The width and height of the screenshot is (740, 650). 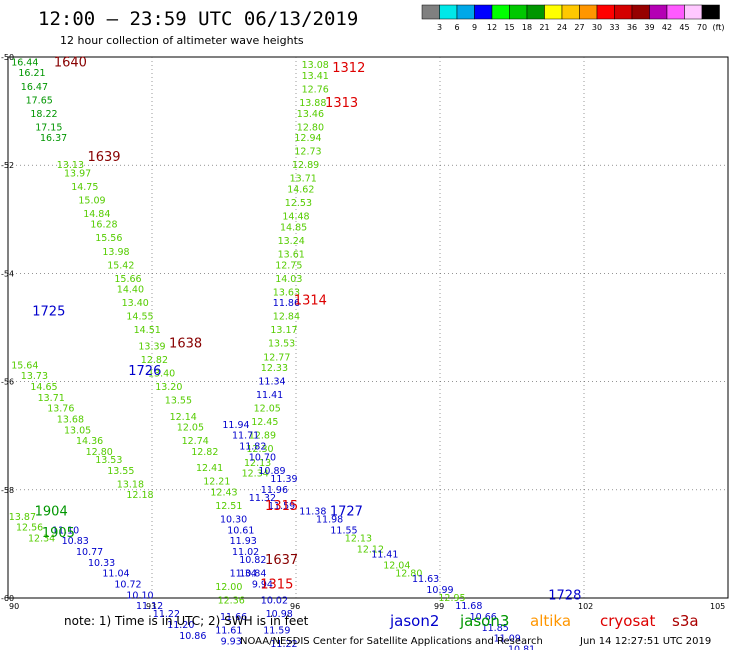 I want to click on y-tick-label: -52, so click(x=7, y=165).